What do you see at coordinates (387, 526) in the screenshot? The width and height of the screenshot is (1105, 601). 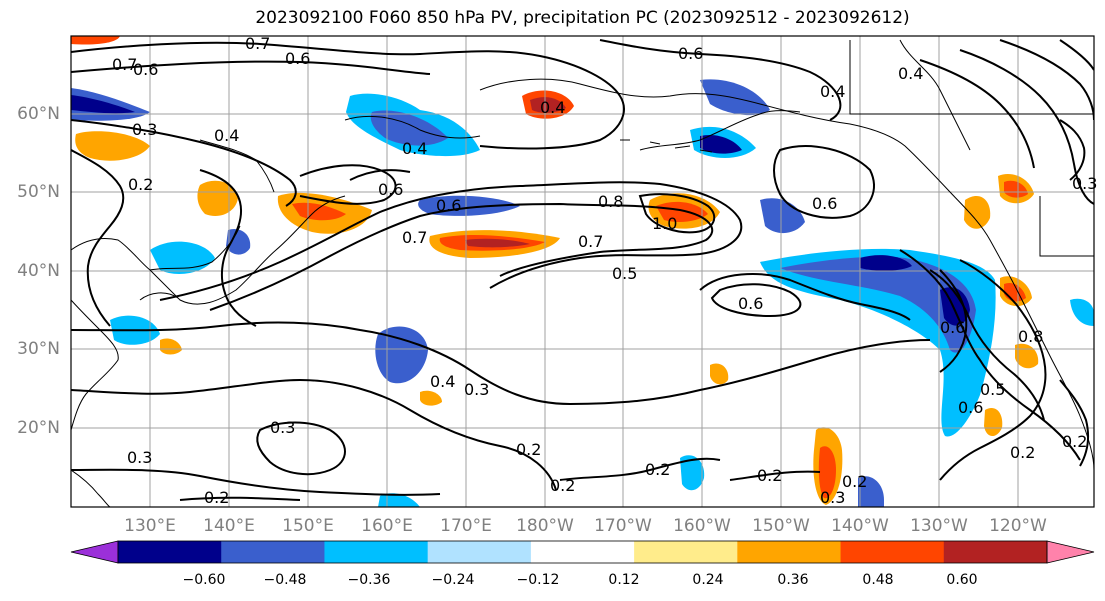 I see `lon-label-160e: 160°E` at bounding box center [387, 526].